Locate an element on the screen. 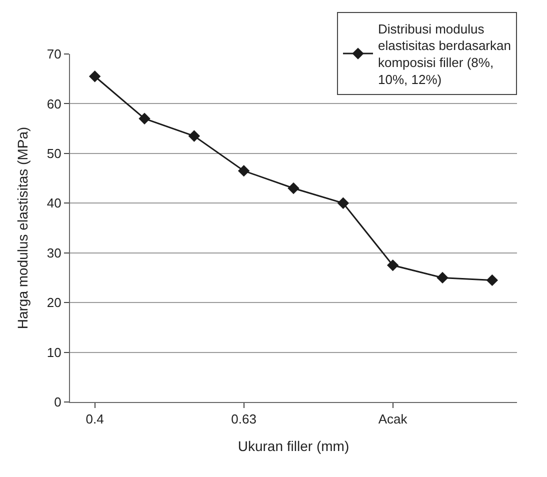 This screenshot has height=477, width=547. x-tick-label: Acak is located at coordinates (393, 419).